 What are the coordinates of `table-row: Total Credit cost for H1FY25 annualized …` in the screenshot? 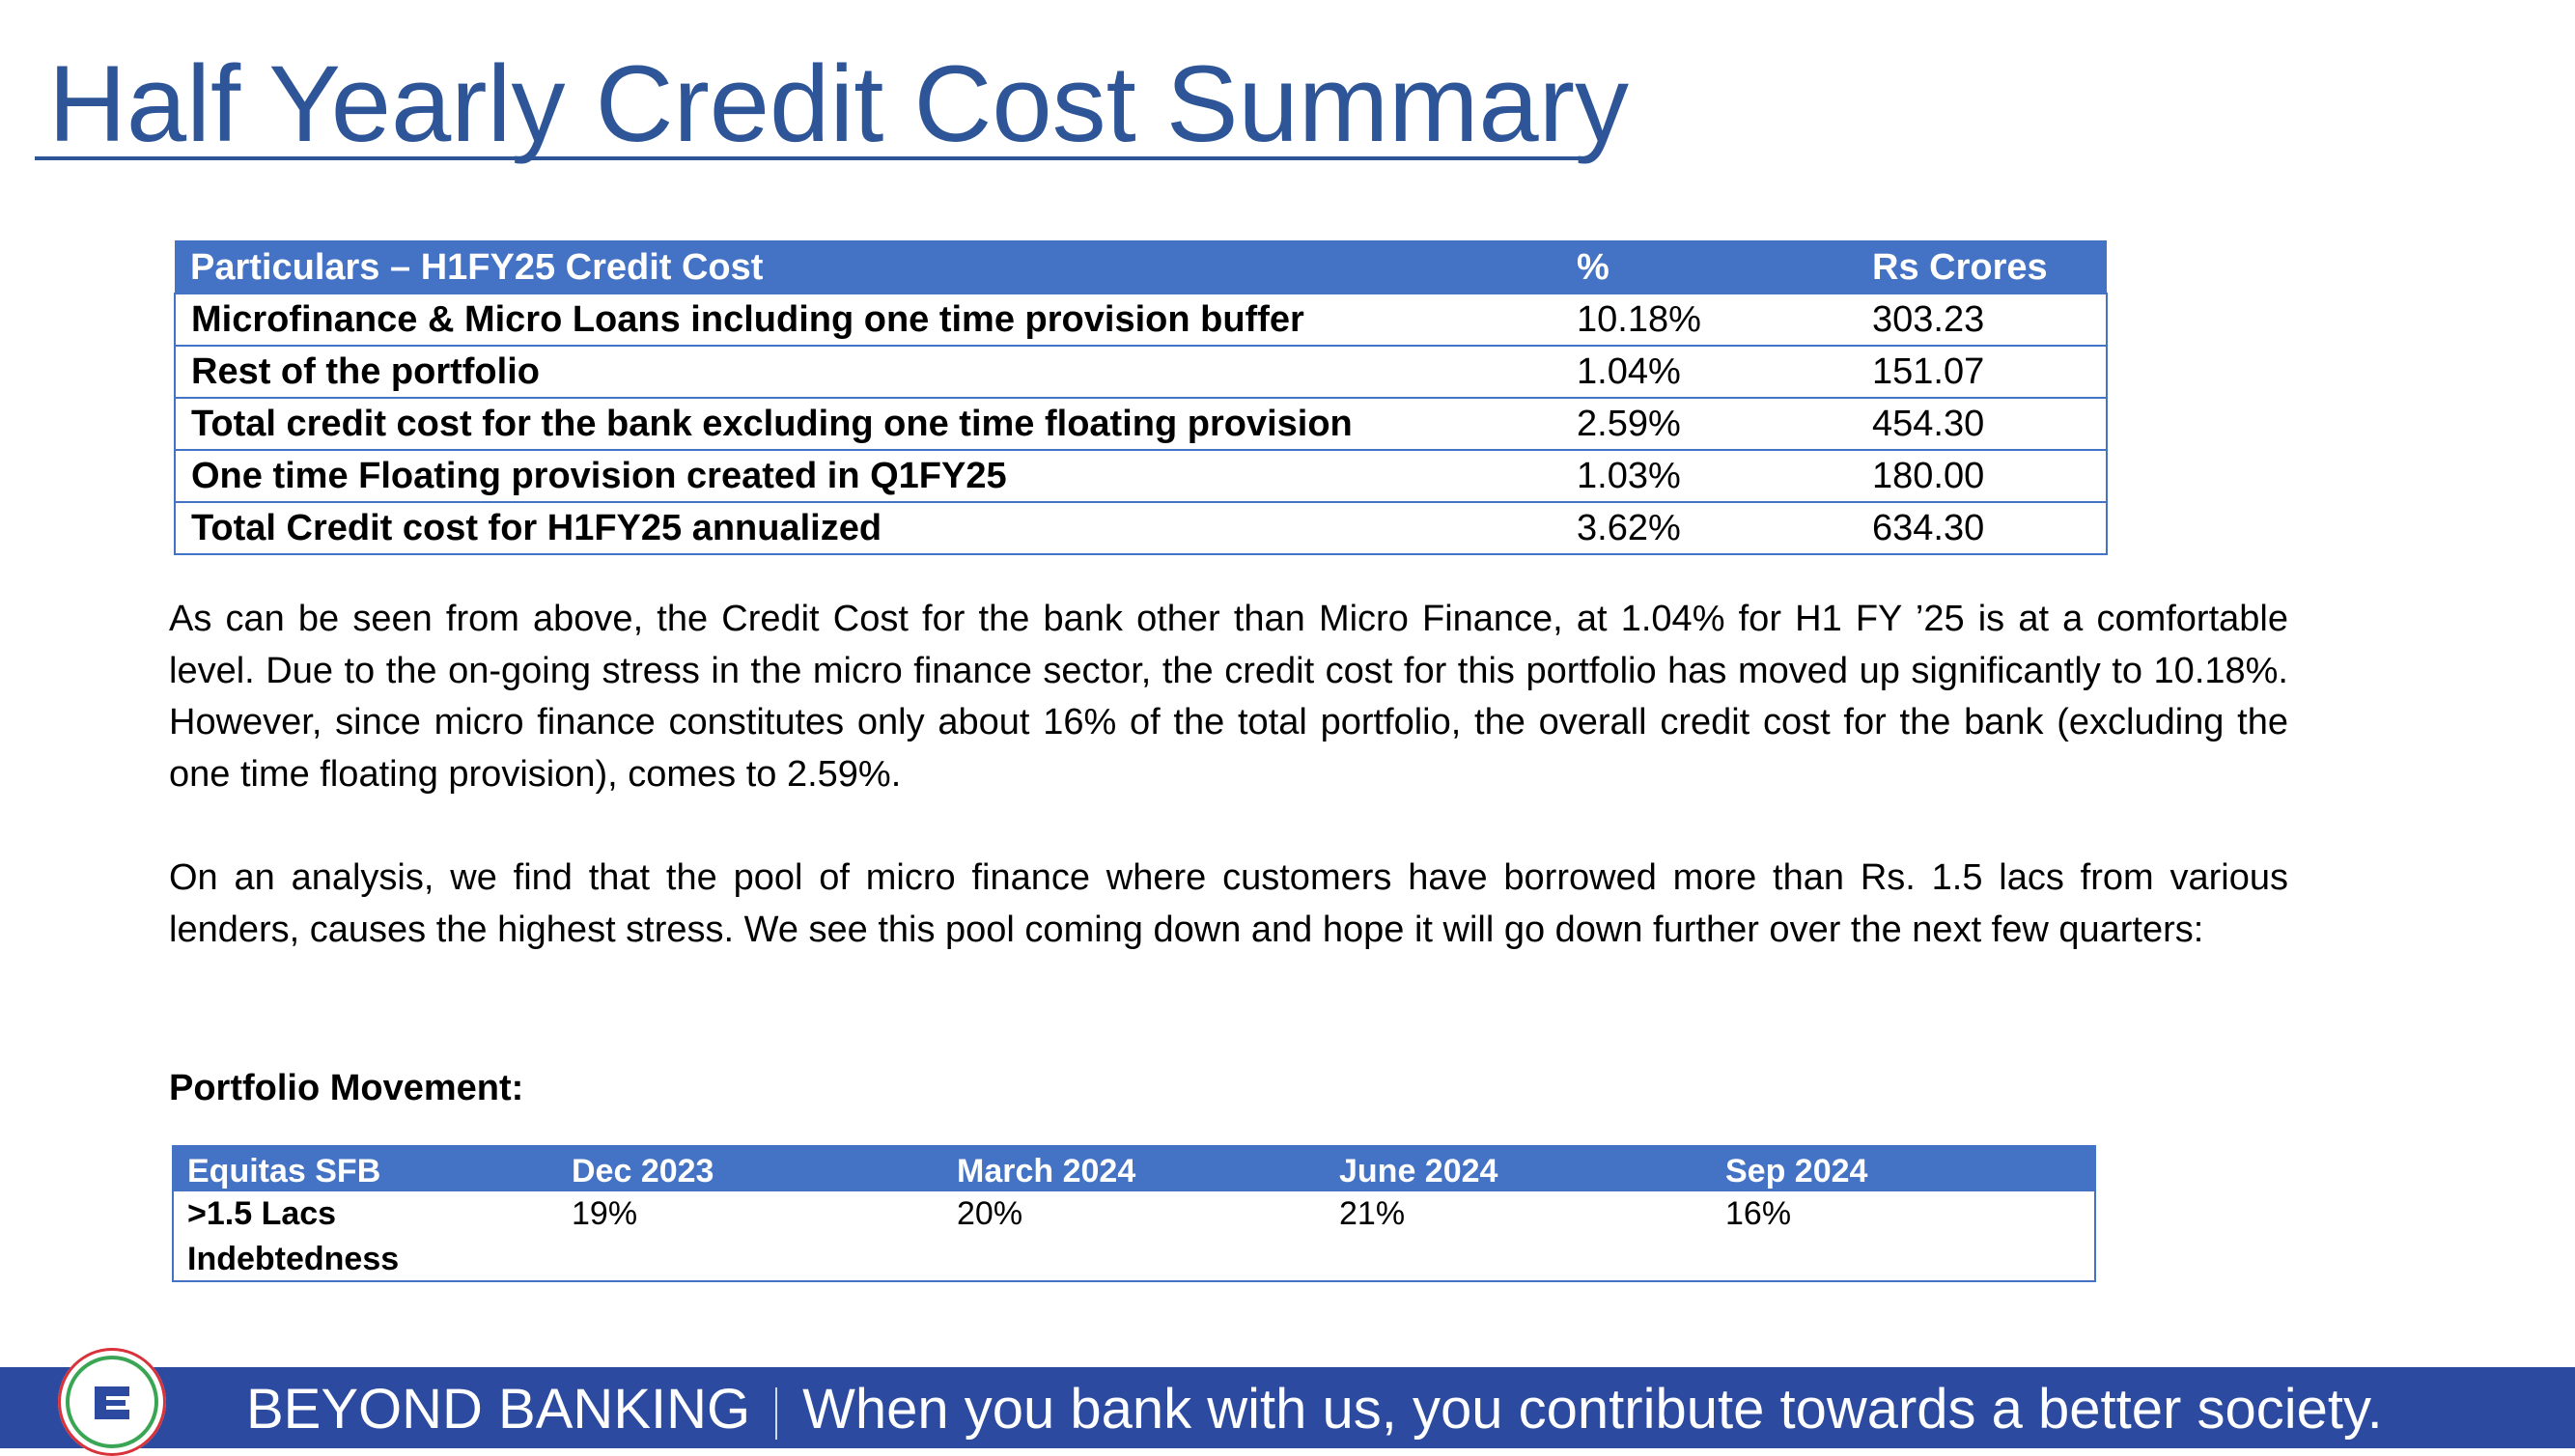 It's located at (1141, 528).